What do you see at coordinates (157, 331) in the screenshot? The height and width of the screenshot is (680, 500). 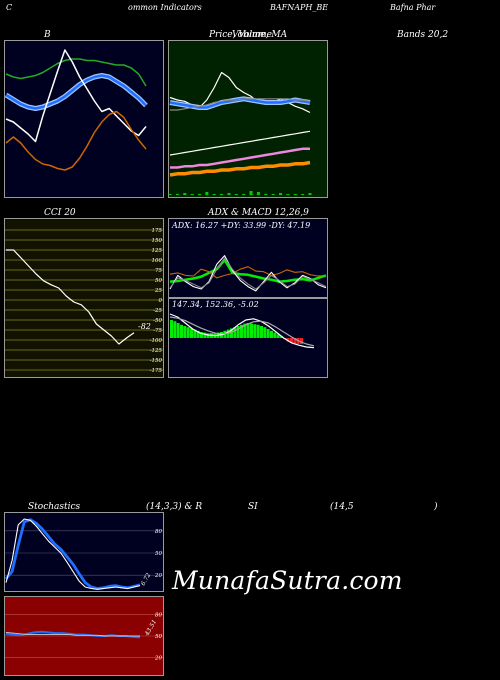 I see `cci-tick--75: -75` at bounding box center [157, 331].